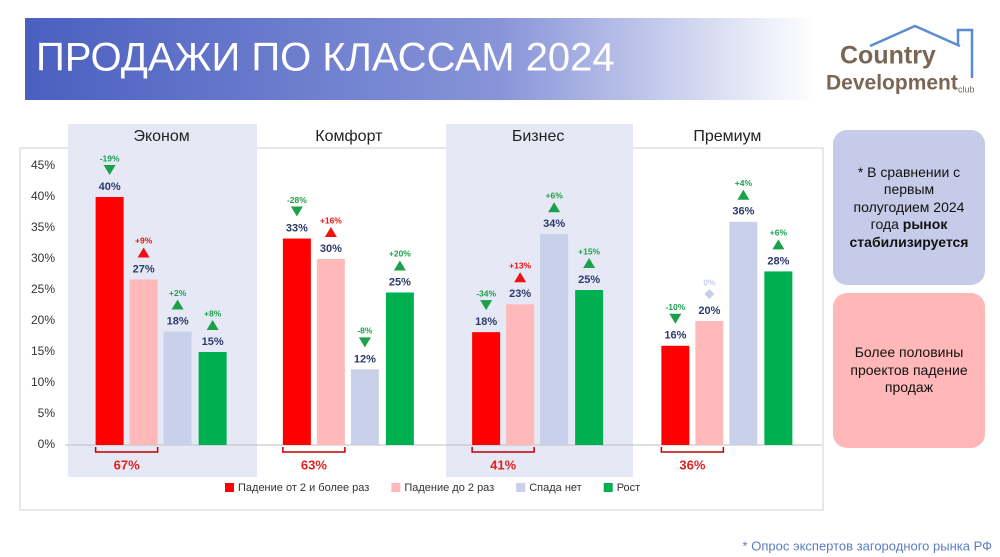 This screenshot has height=557, width=1000. Describe the element at coordinates (589, 251) in the screenshot. I see `change-label: +15%` at that location.